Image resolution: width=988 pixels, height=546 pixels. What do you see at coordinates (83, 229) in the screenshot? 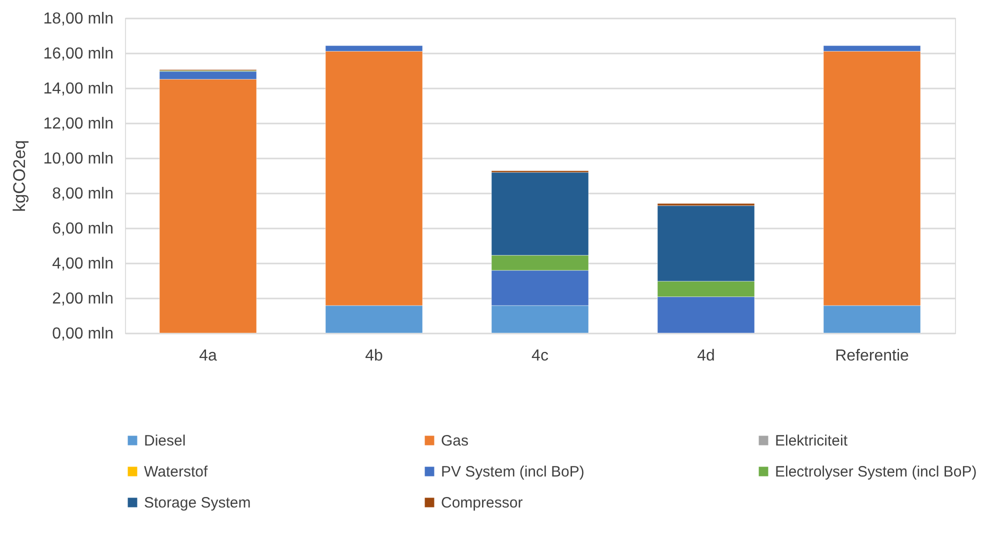
I see `y-tick-label: 6,00 mln` at bounding box center [83, 229].